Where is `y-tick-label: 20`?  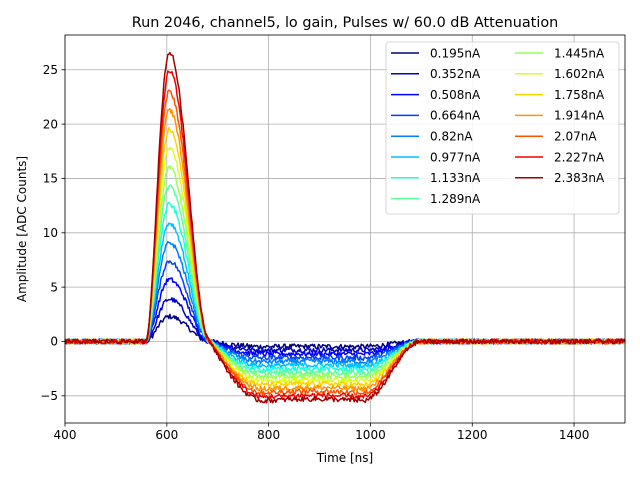
y-tick-label: 20 is located at coordinates (50, 124).